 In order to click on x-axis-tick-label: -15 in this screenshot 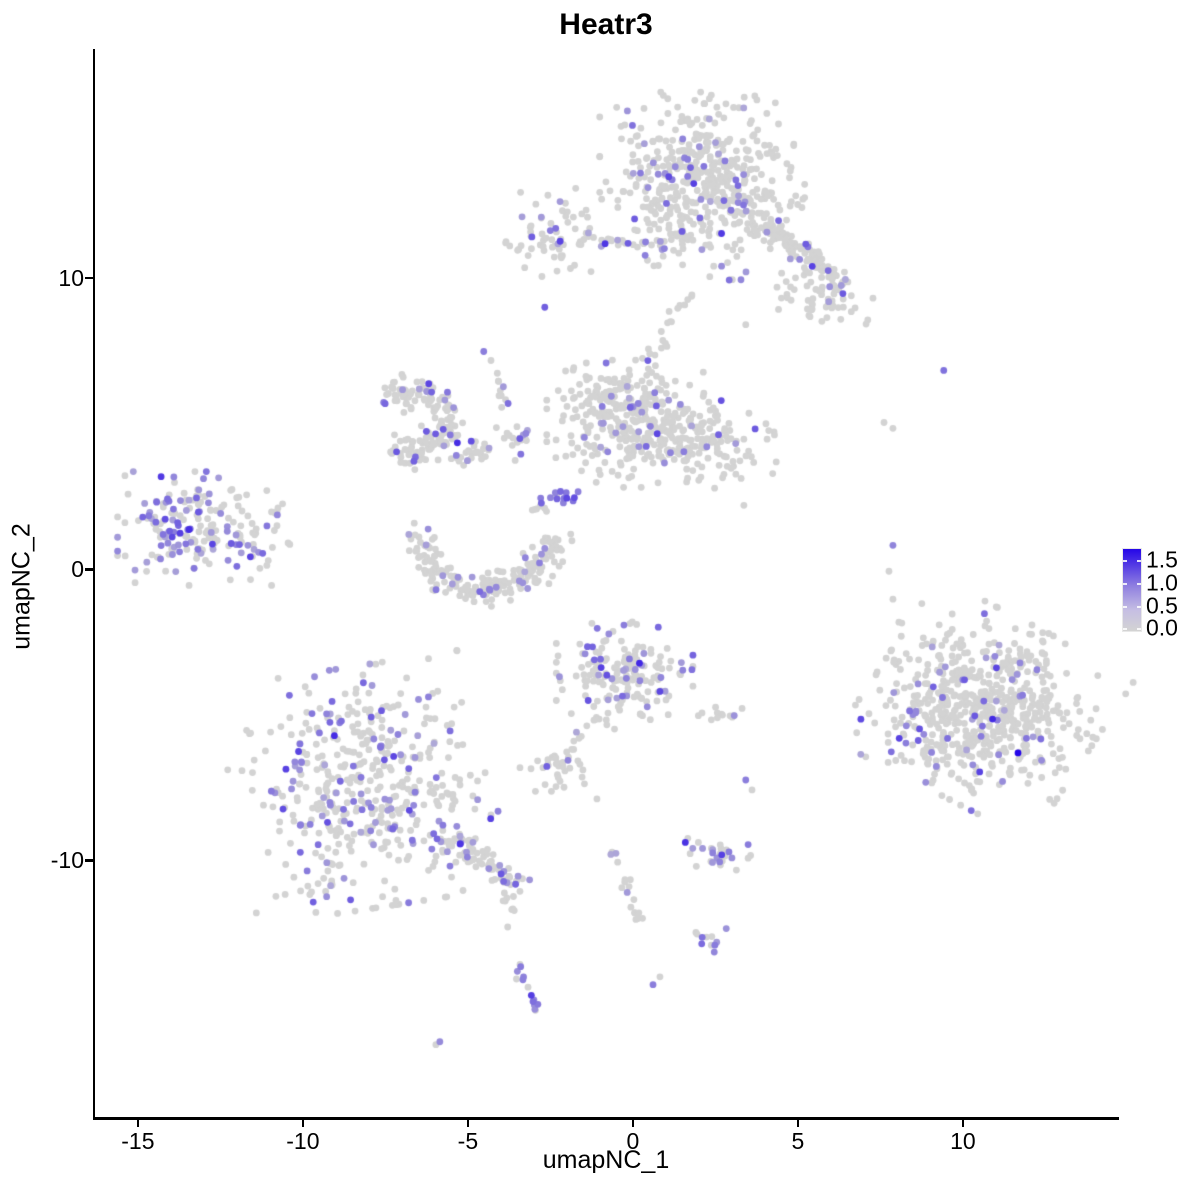, I will do `click(138, 1141)`.